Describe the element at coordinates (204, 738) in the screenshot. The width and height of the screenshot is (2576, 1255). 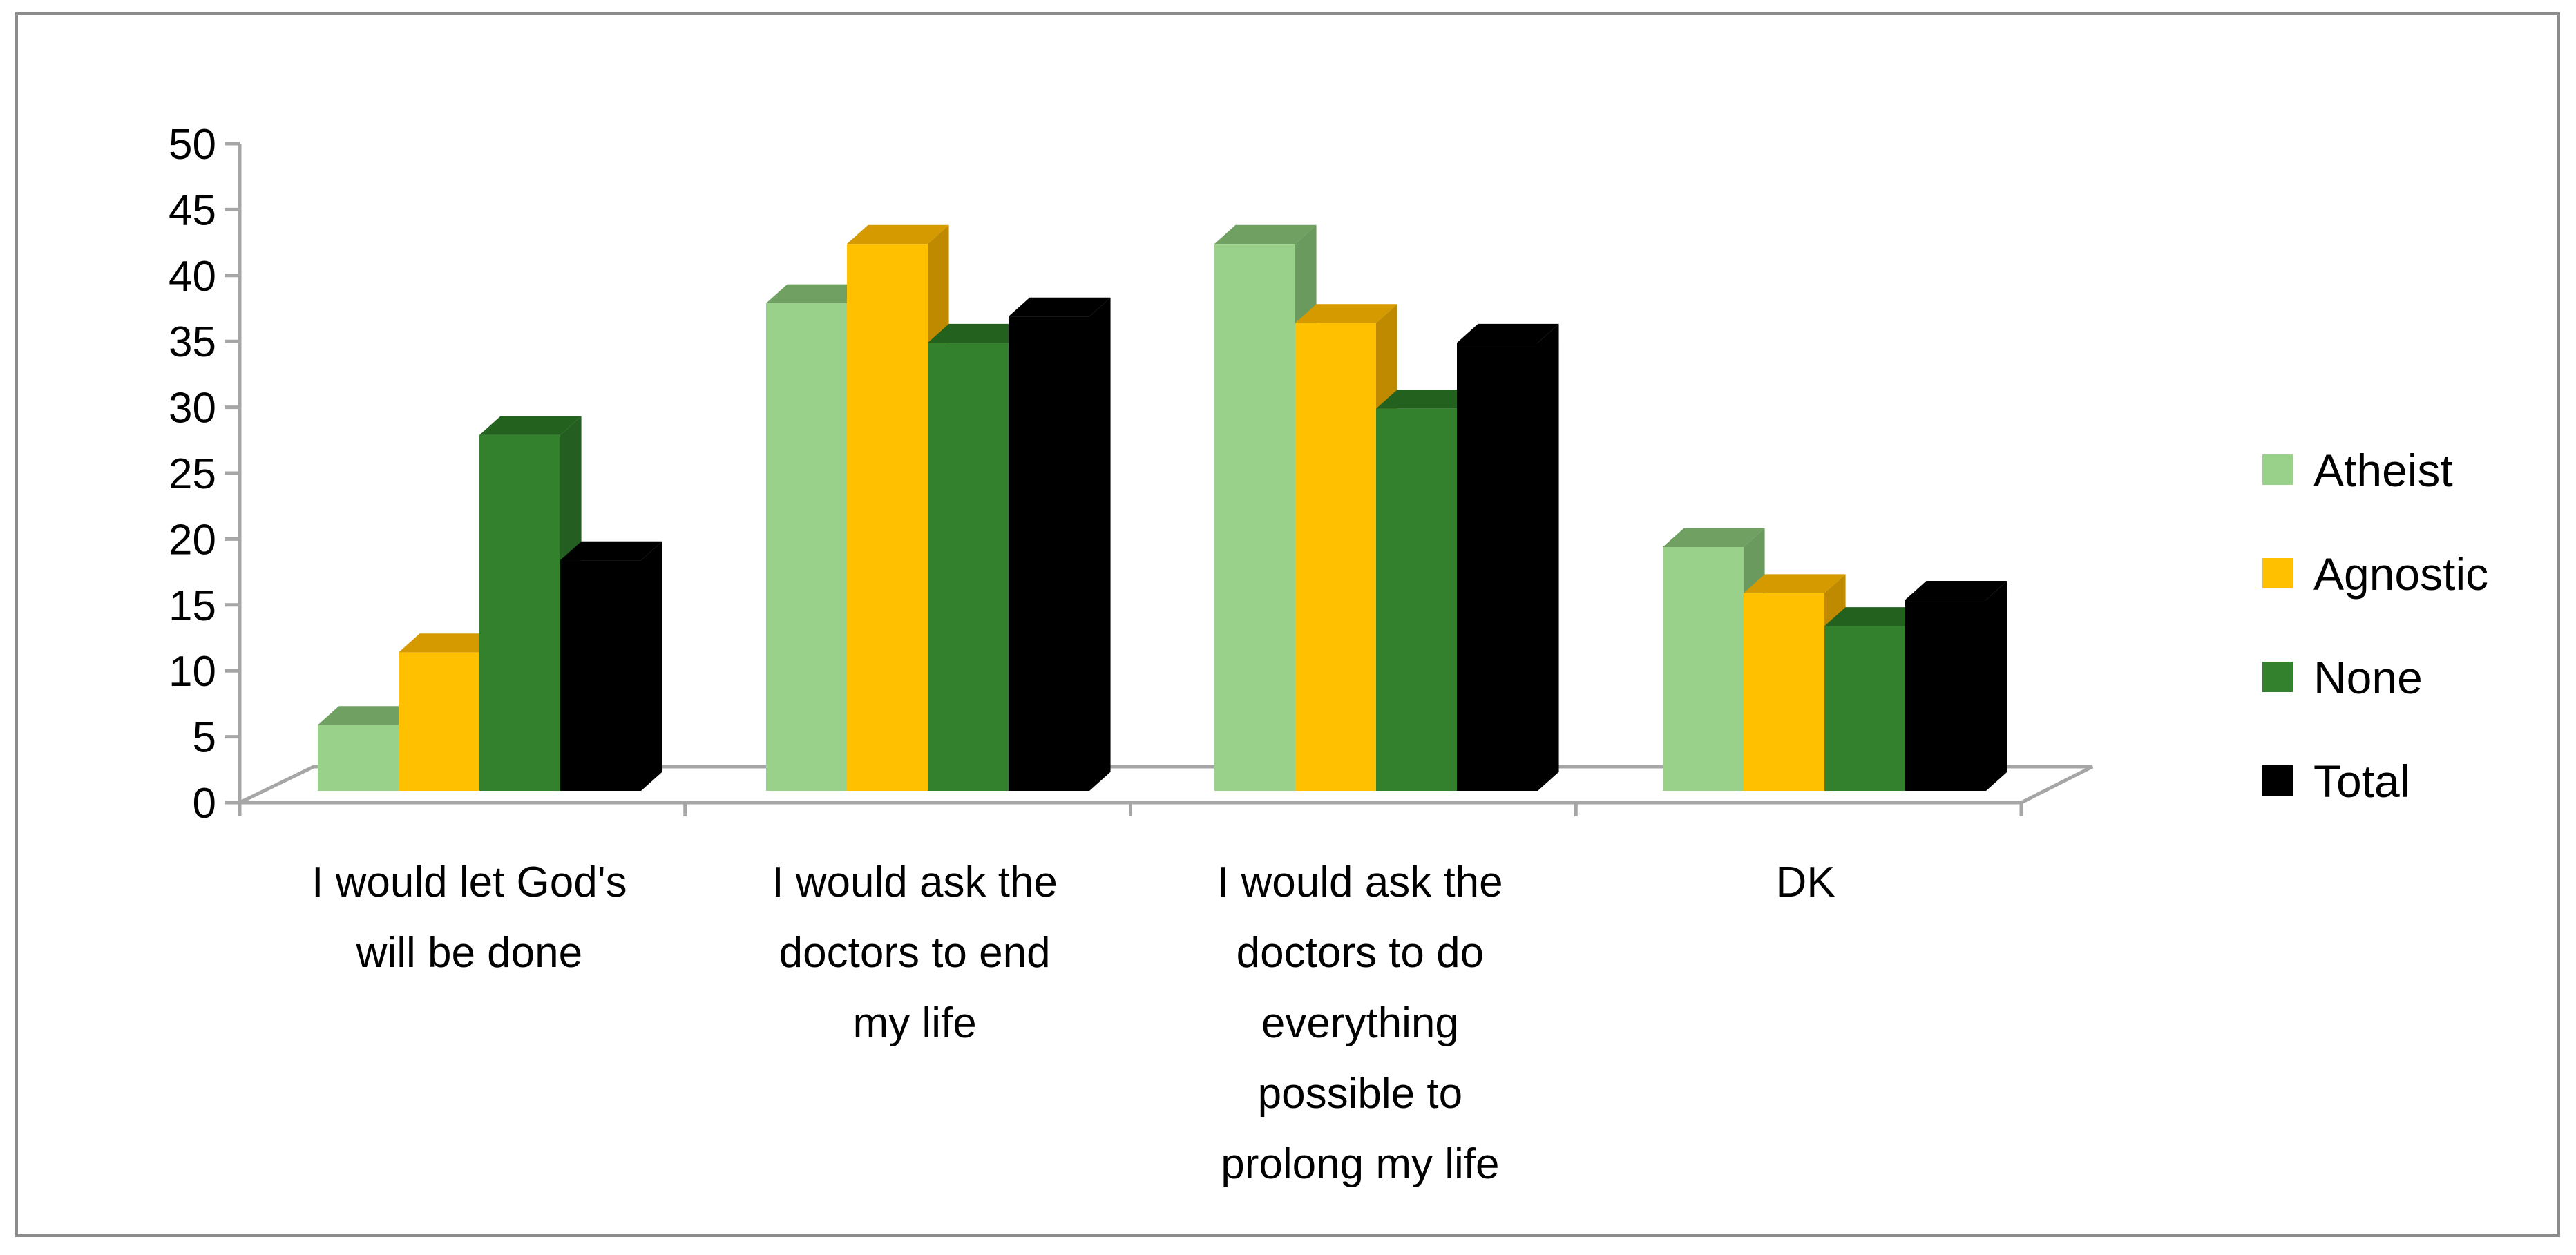
I see `y-tick-label: 5` at that location.